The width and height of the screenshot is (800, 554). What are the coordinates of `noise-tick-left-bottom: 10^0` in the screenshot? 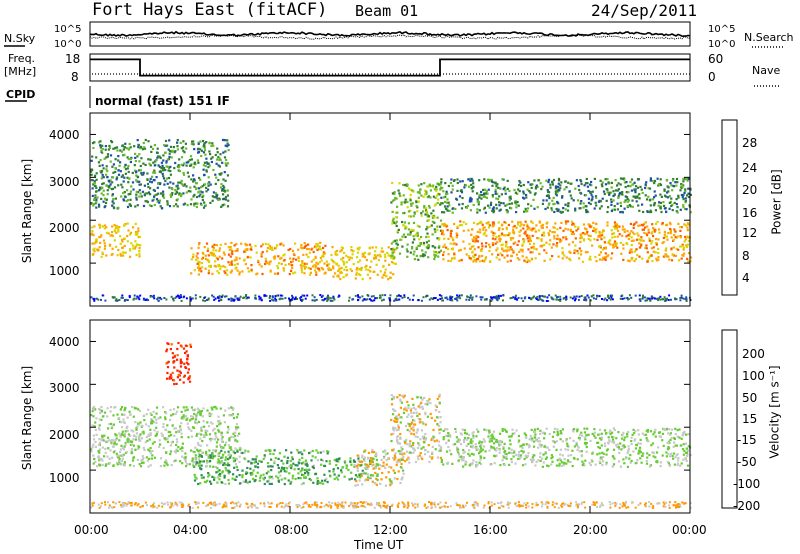 It's located at (68, 44).